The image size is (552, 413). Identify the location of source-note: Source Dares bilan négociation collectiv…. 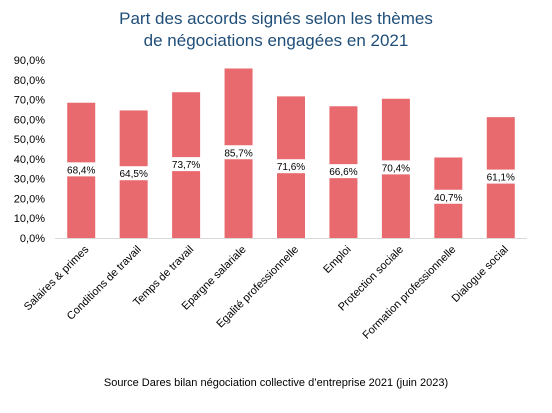
(276, 383).